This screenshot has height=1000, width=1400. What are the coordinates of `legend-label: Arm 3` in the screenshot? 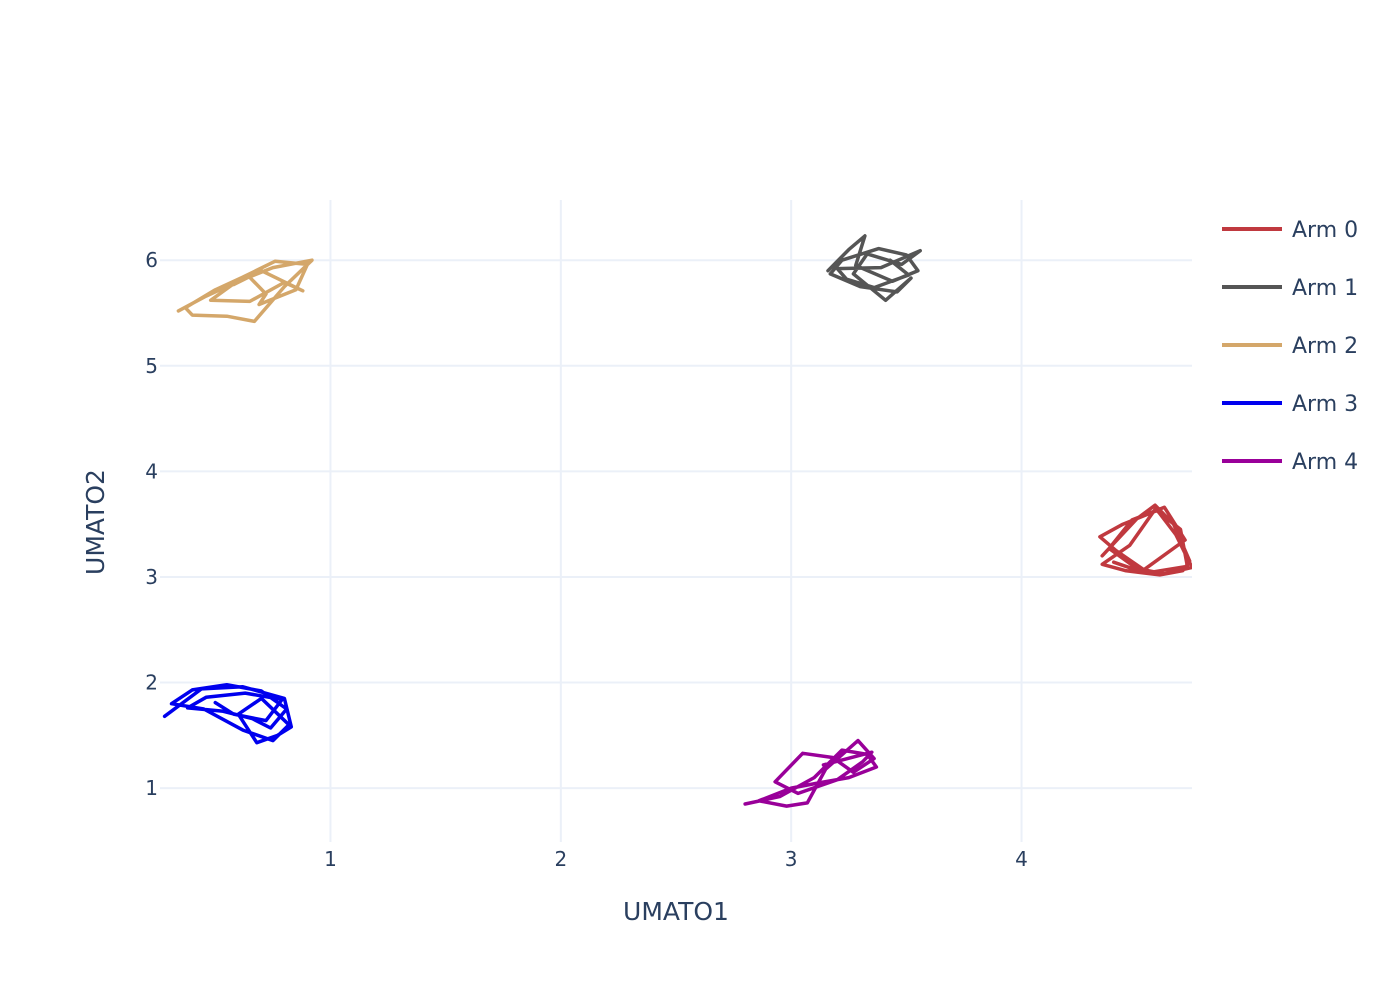 It's located at (1325, 404).